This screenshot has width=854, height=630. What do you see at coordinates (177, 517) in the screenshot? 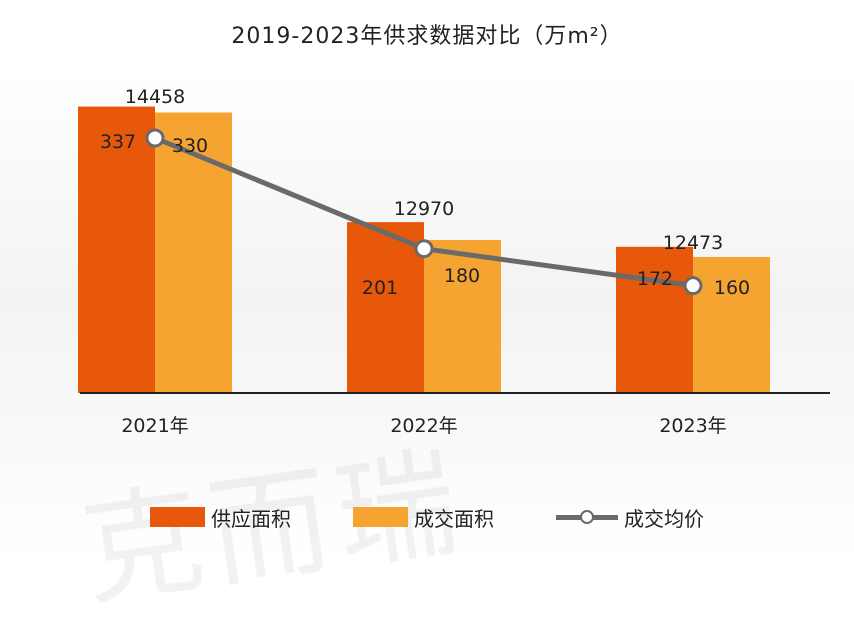
I see `legend-swatch-supply` at bounding box center [177, 517].